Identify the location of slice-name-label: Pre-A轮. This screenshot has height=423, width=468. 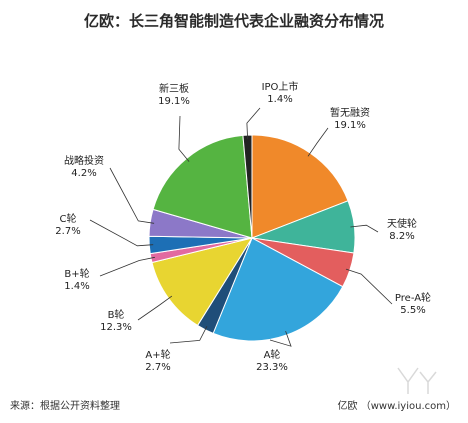
(413, 297).